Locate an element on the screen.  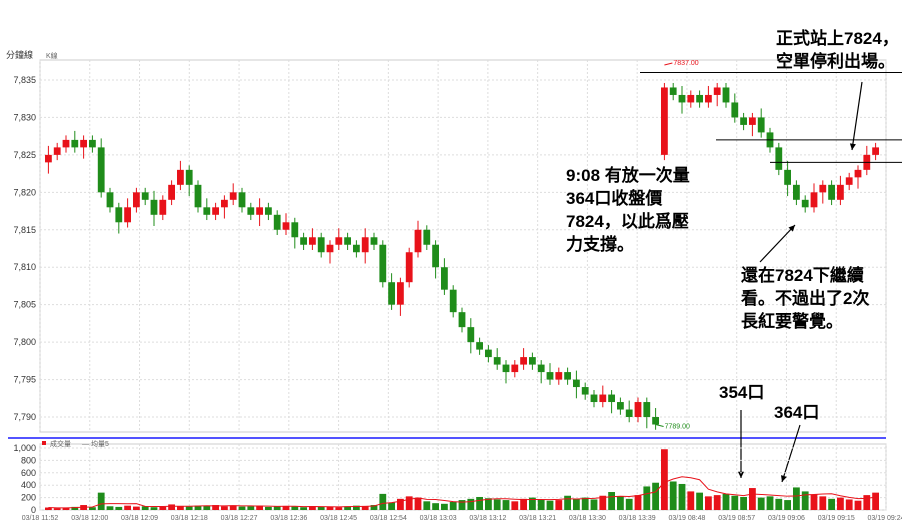
x-tick-label: 03/19 08:48 is located at coordinates (686, 518).